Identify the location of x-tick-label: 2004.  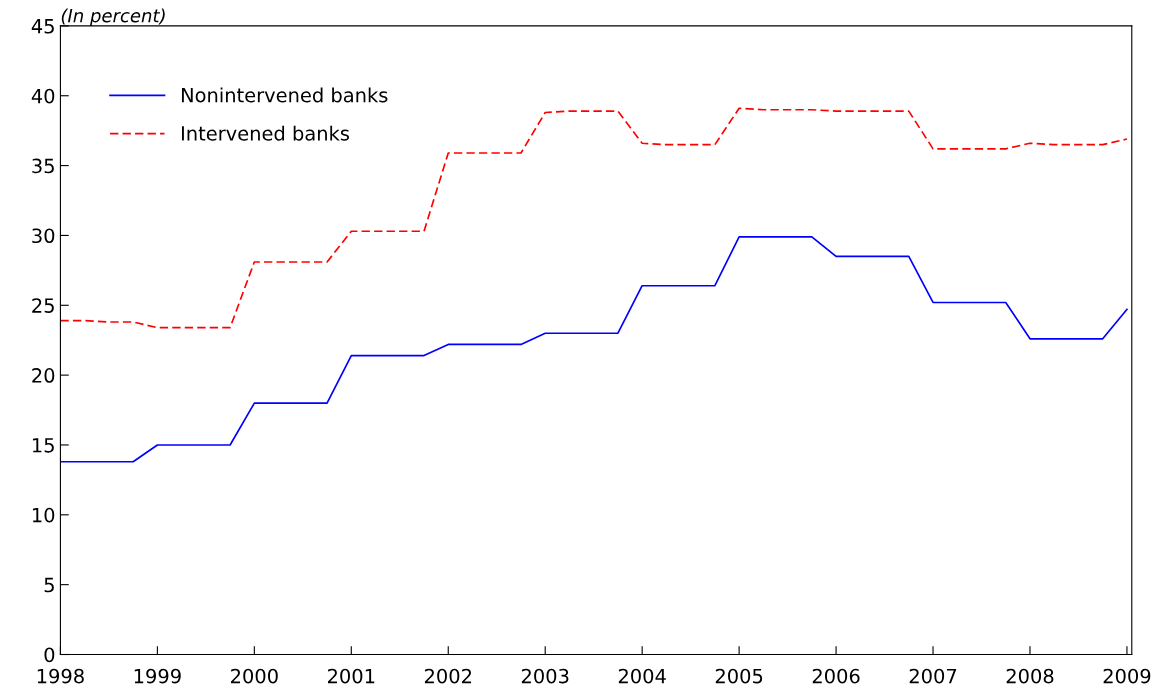
(642, 676).